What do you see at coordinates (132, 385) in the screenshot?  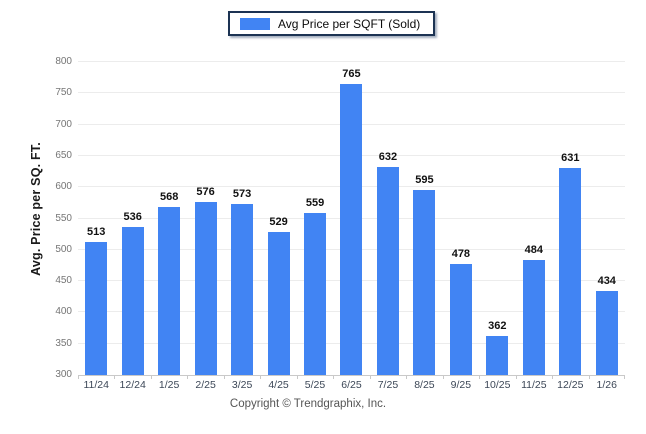 I see `x-tick-label: 12/24` at bounding box center [132, 385].